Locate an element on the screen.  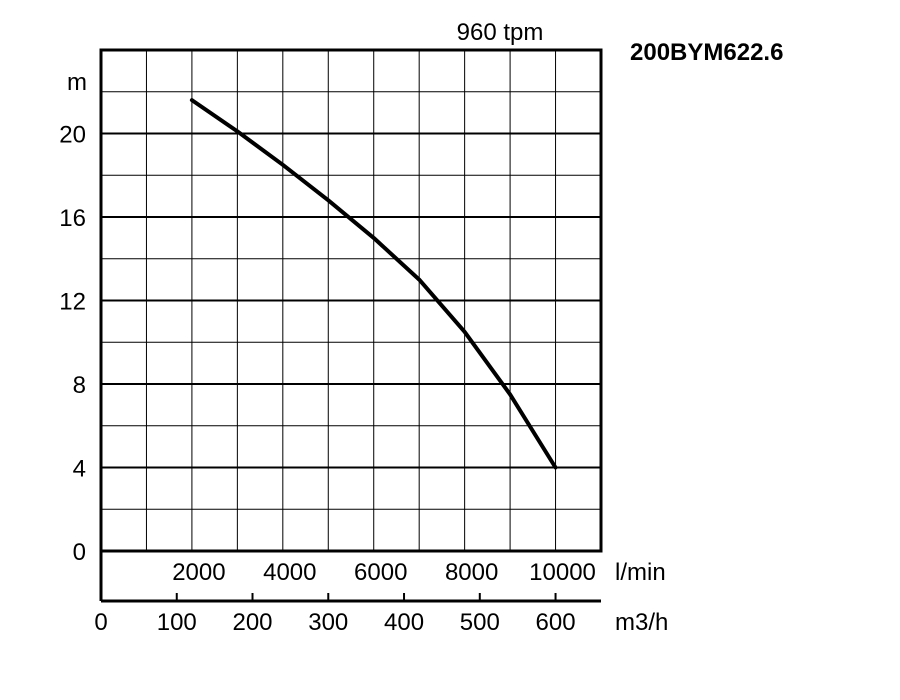
y-axis-ticks: 0 4 8 12 16 20 is located at coordinates (72, 344).